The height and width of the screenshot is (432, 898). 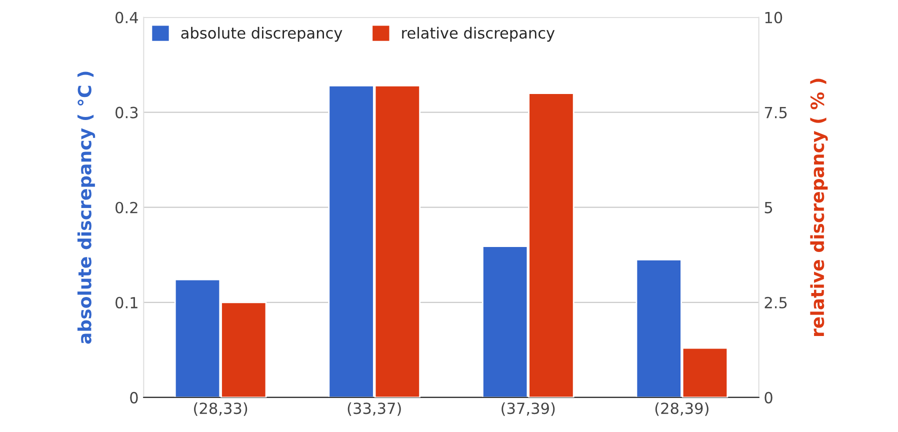 What do you see at coordinates (127, 18) in the screenshot?
I see `y-tick-label: 0.4` at bounding box center [127, 18].